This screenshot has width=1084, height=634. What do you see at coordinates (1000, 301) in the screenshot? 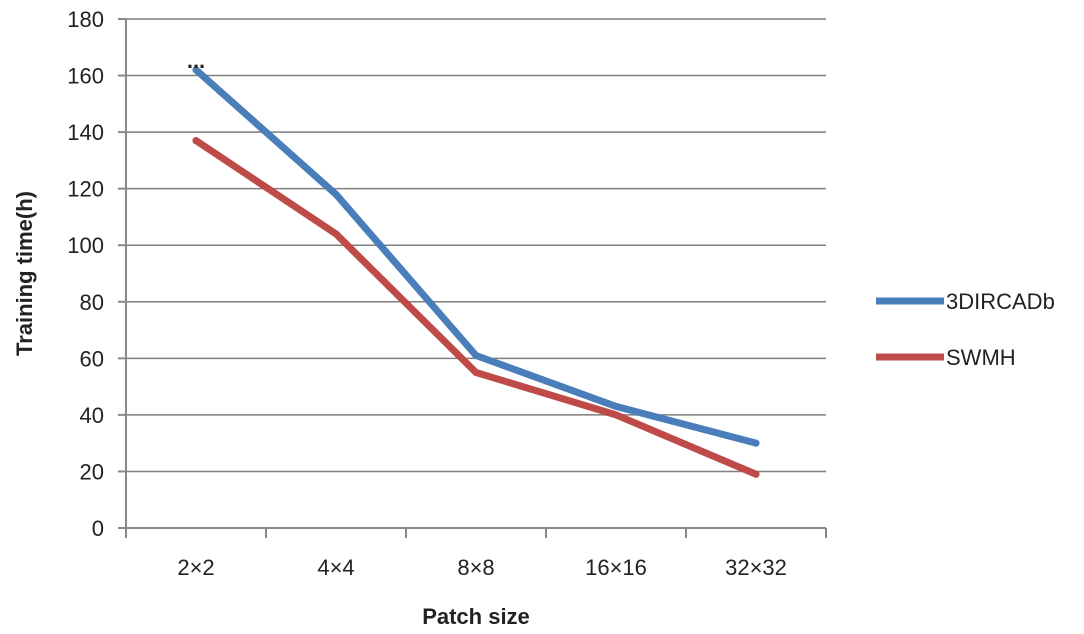
I see `legend-label: 3DIRCADb` at bounding box center [1000, 301].